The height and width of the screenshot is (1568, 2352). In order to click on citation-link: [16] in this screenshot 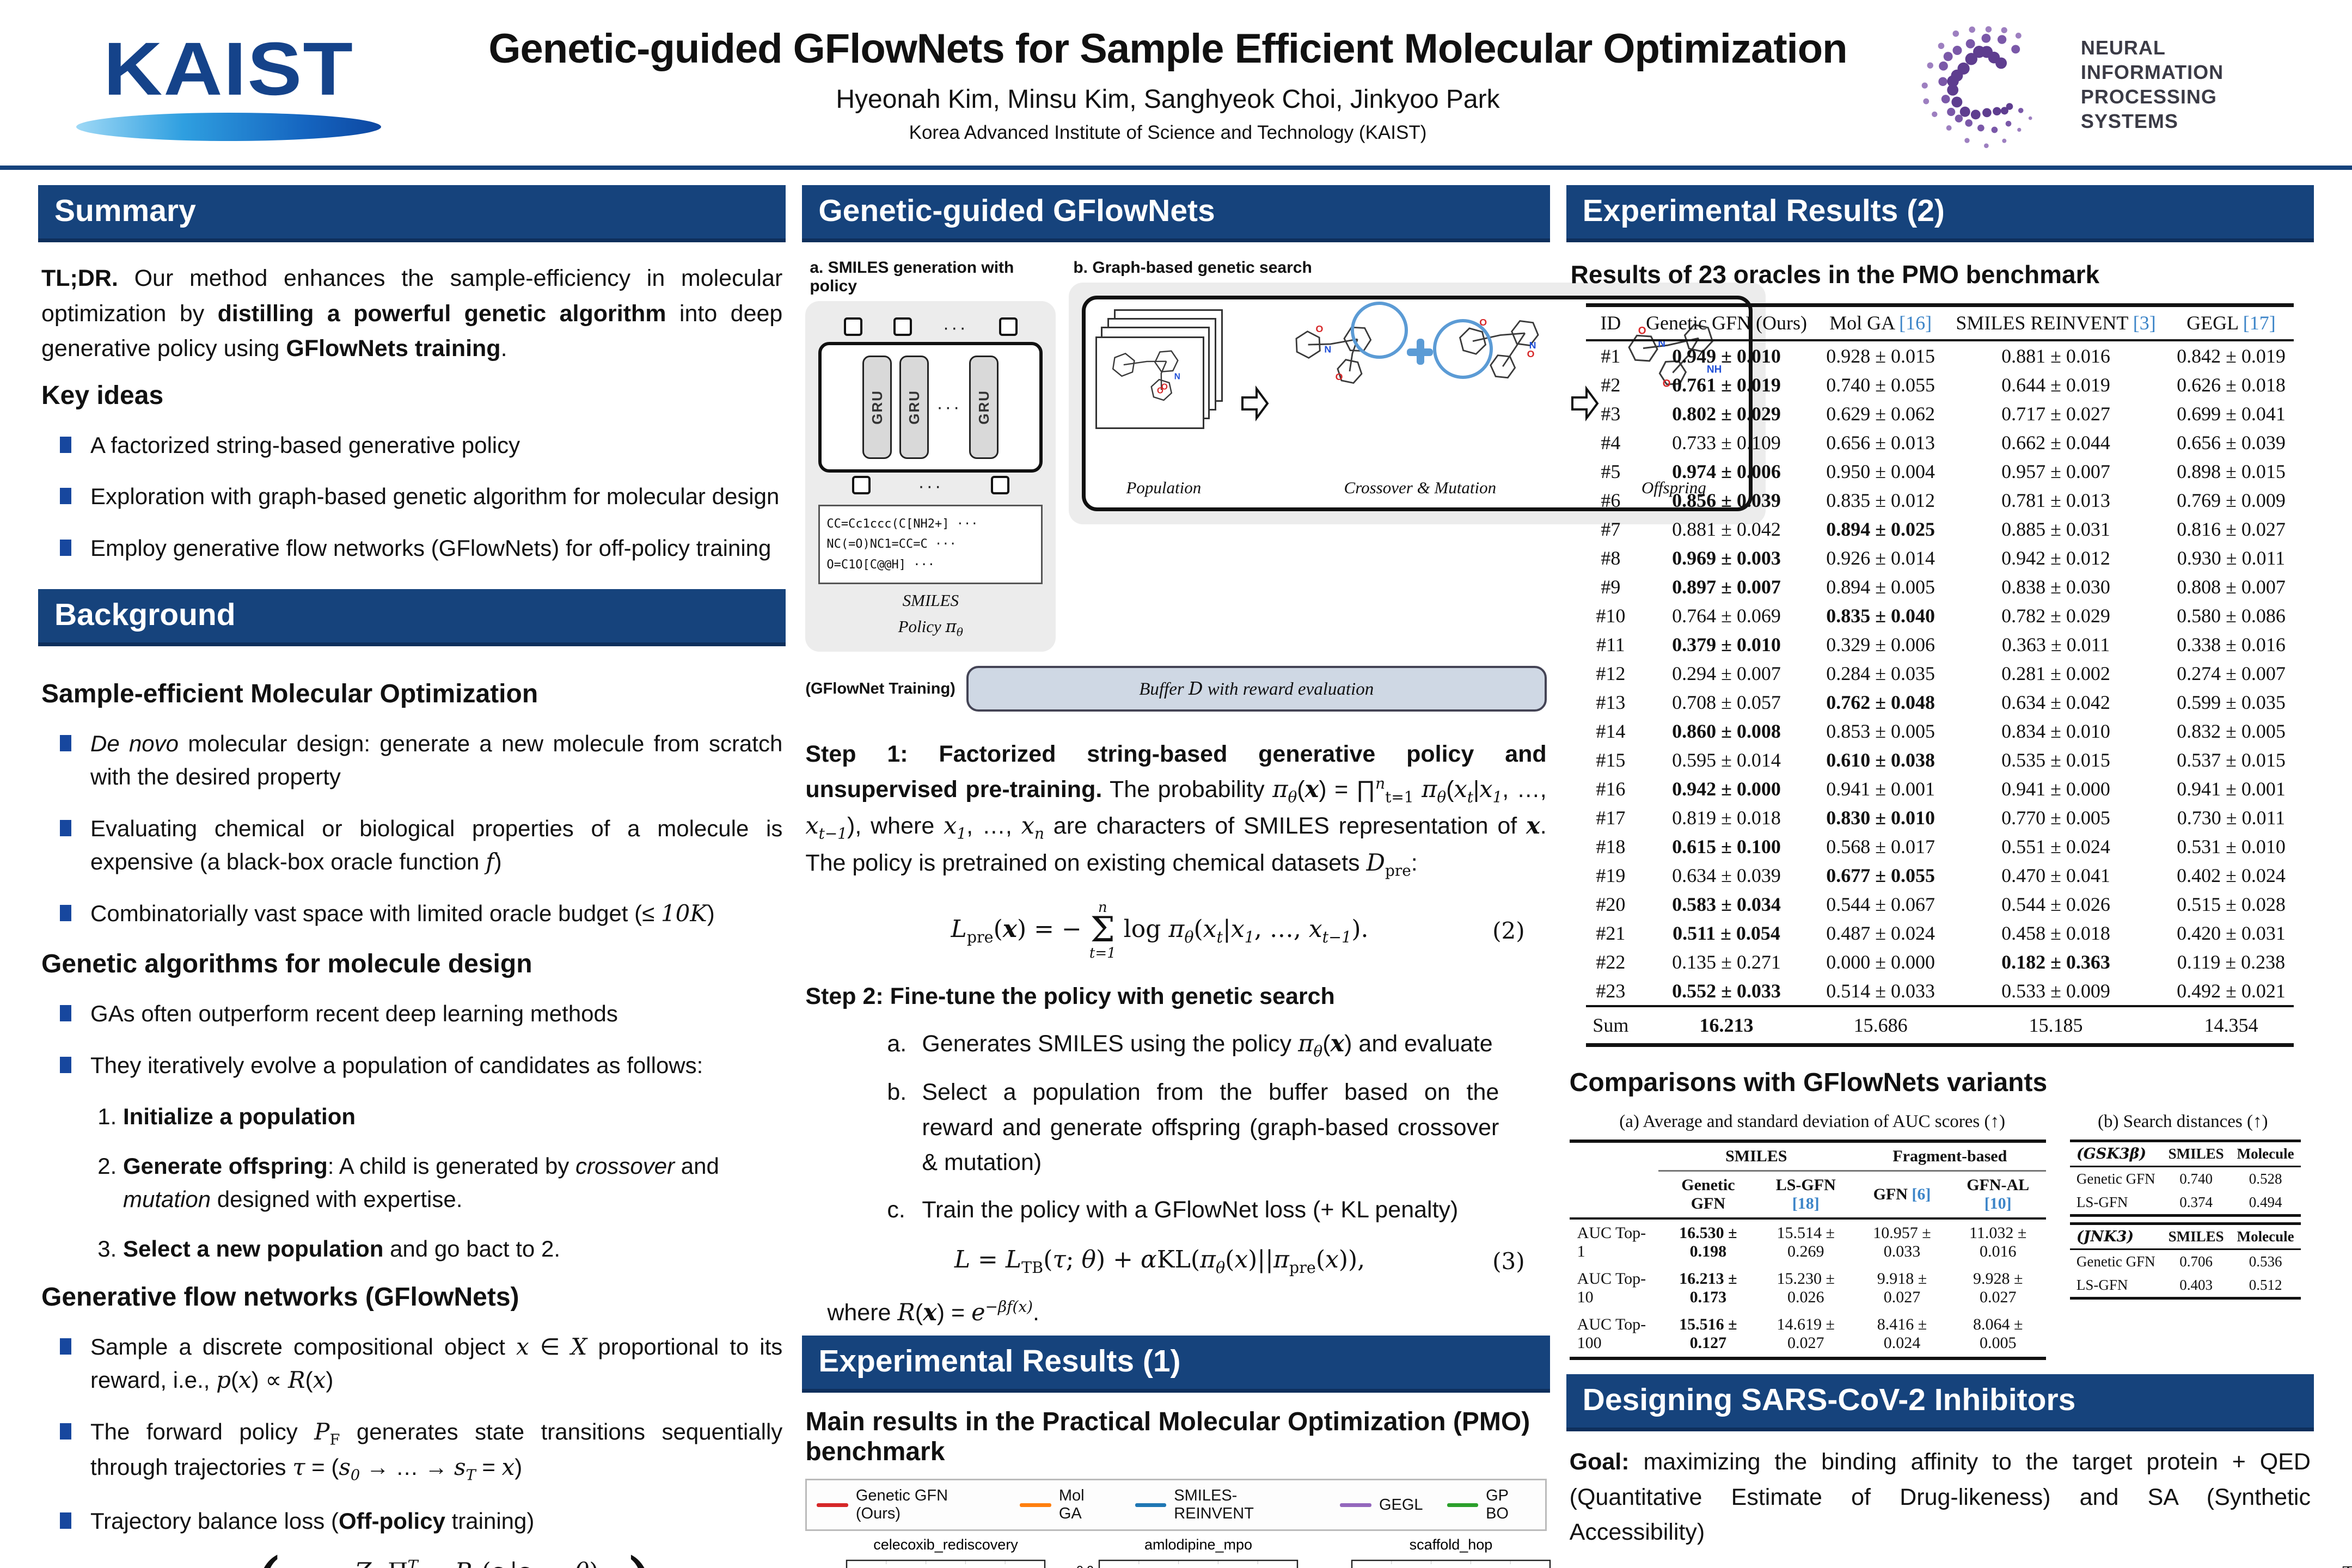, I will do `click(1915, 323)`.